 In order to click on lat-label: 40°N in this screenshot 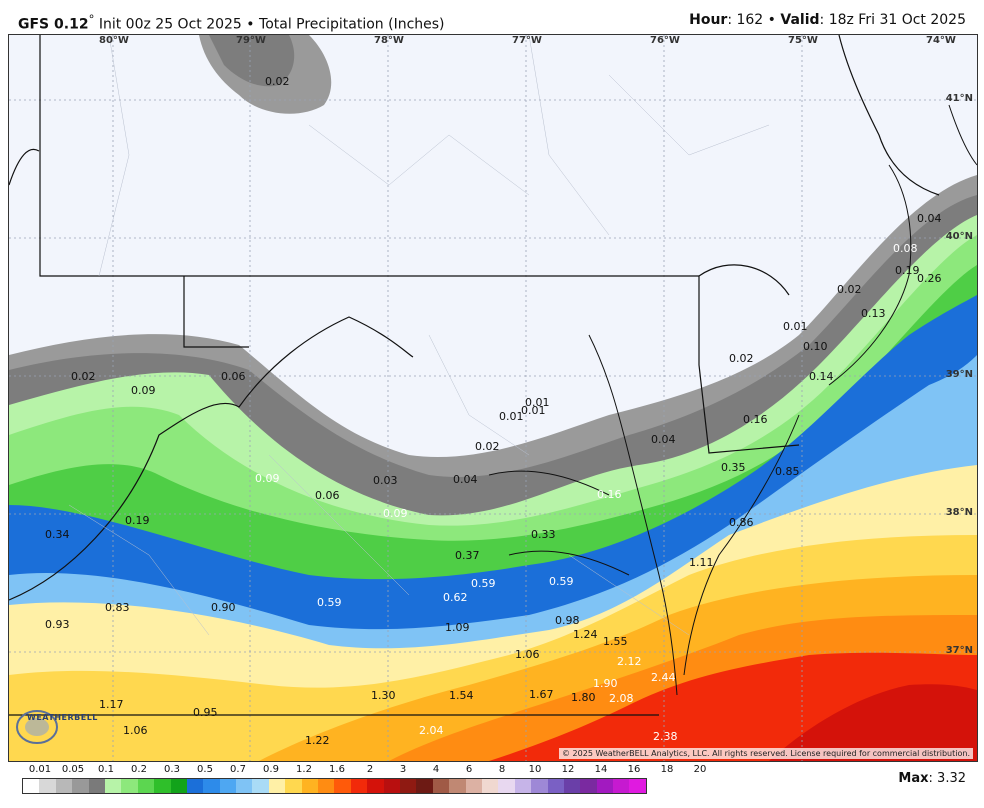, I will do `click(959, 236)`.